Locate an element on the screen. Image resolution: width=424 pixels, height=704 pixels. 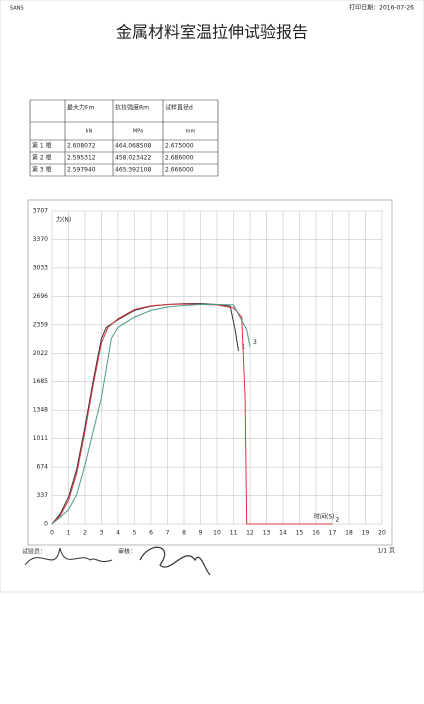
x-tick-label: 8 is located at coordinates (184, 533).